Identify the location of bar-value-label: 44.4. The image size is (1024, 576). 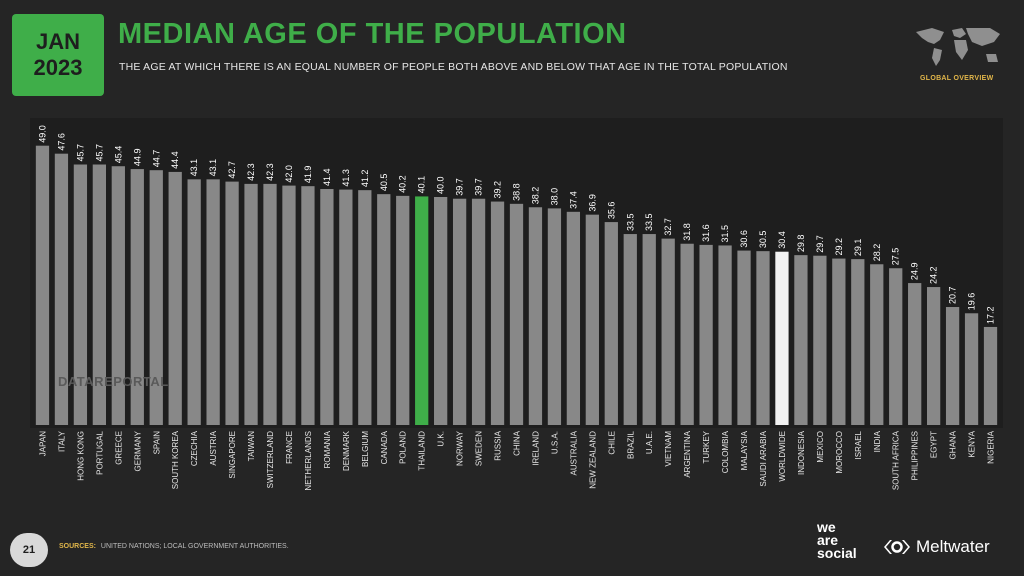
(175, 160).